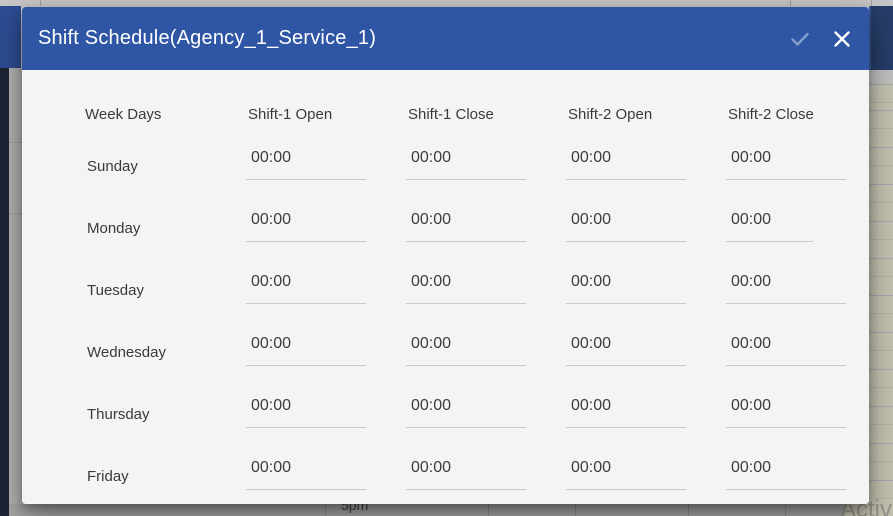 The width and height of the screenshot is (893, 516). What do you see at coordinates (881, 38) in the screenshot?
I see `background-app-header-right` at bounding box center [881, 38].